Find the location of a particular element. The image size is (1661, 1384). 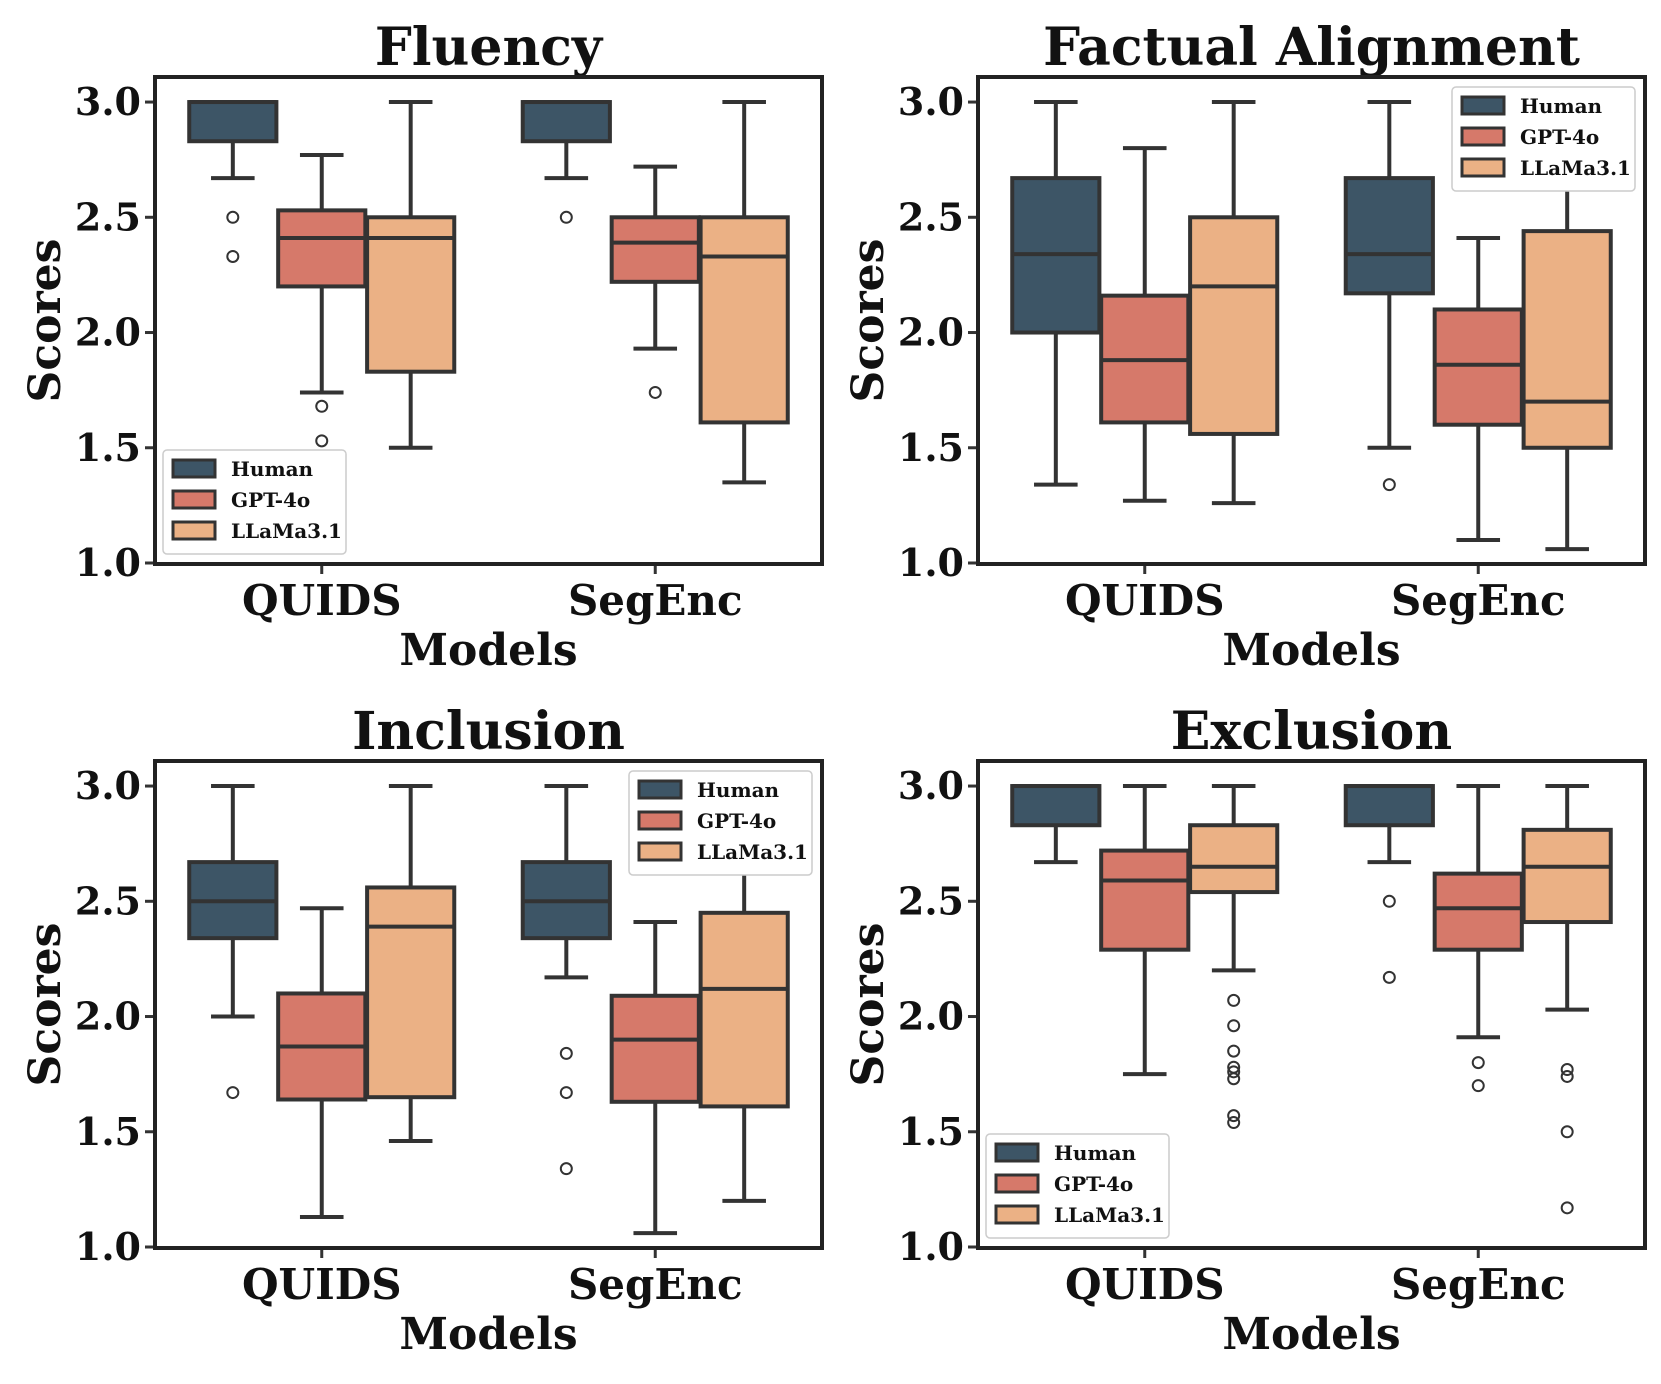

chart-title: Inclusion is located at coordinates (488, 731).